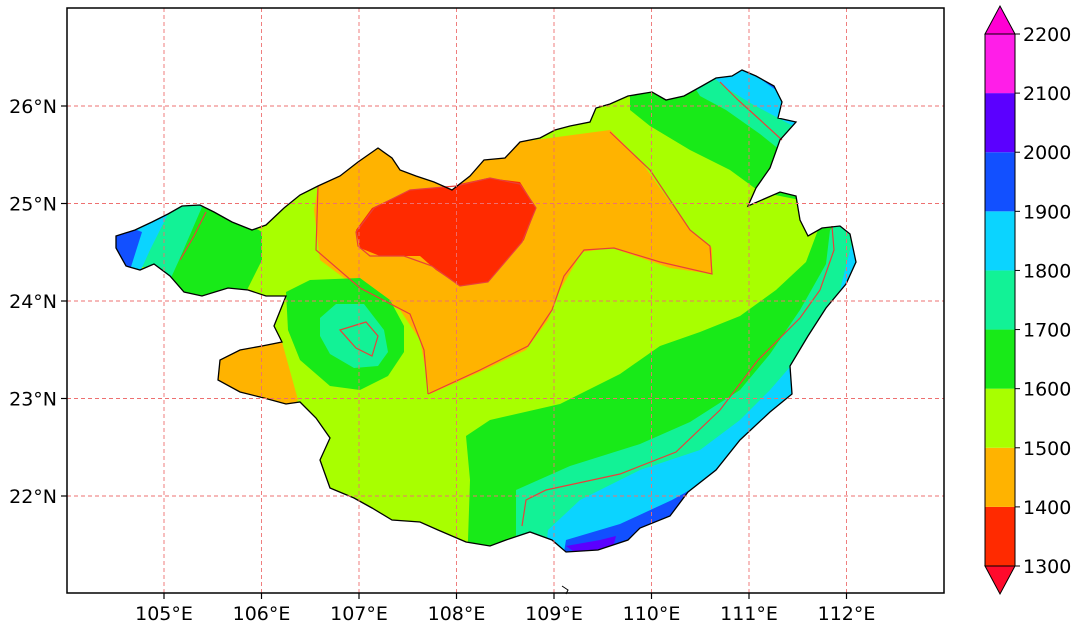 The width and height of the screenshot is (1080, 634). Describe the element at coordinates (33, 107) in the screenshot. I see `lat-tick-label: 26°N` at that location.